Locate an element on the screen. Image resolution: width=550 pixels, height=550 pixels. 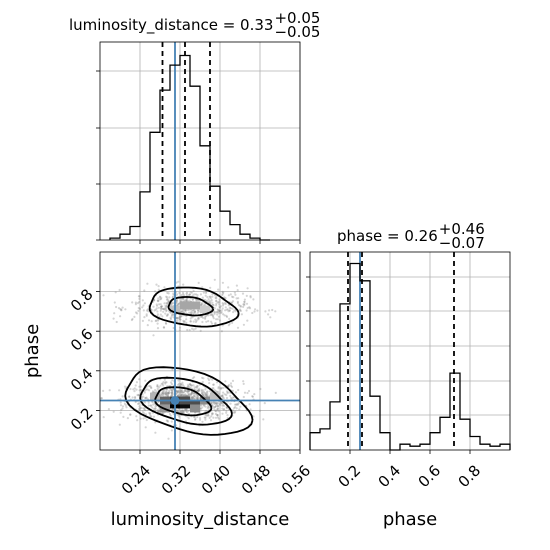
truth-point is located at coordinates (175, 400).